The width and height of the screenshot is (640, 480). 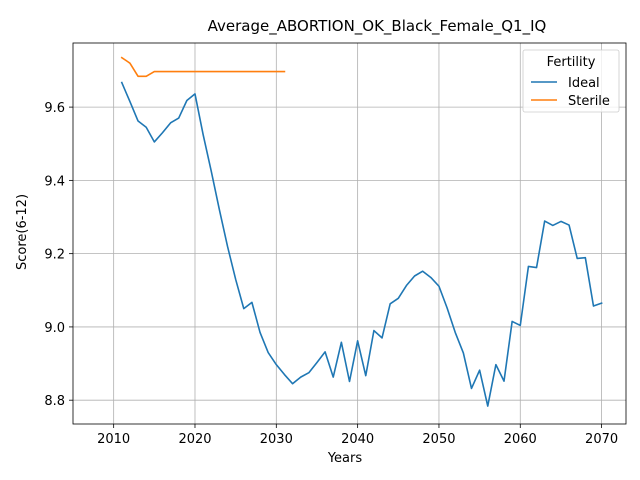 I want to click on y-axis: 8.8 9.0 9.2 9.4 9.6, so click(x=58, y=255).